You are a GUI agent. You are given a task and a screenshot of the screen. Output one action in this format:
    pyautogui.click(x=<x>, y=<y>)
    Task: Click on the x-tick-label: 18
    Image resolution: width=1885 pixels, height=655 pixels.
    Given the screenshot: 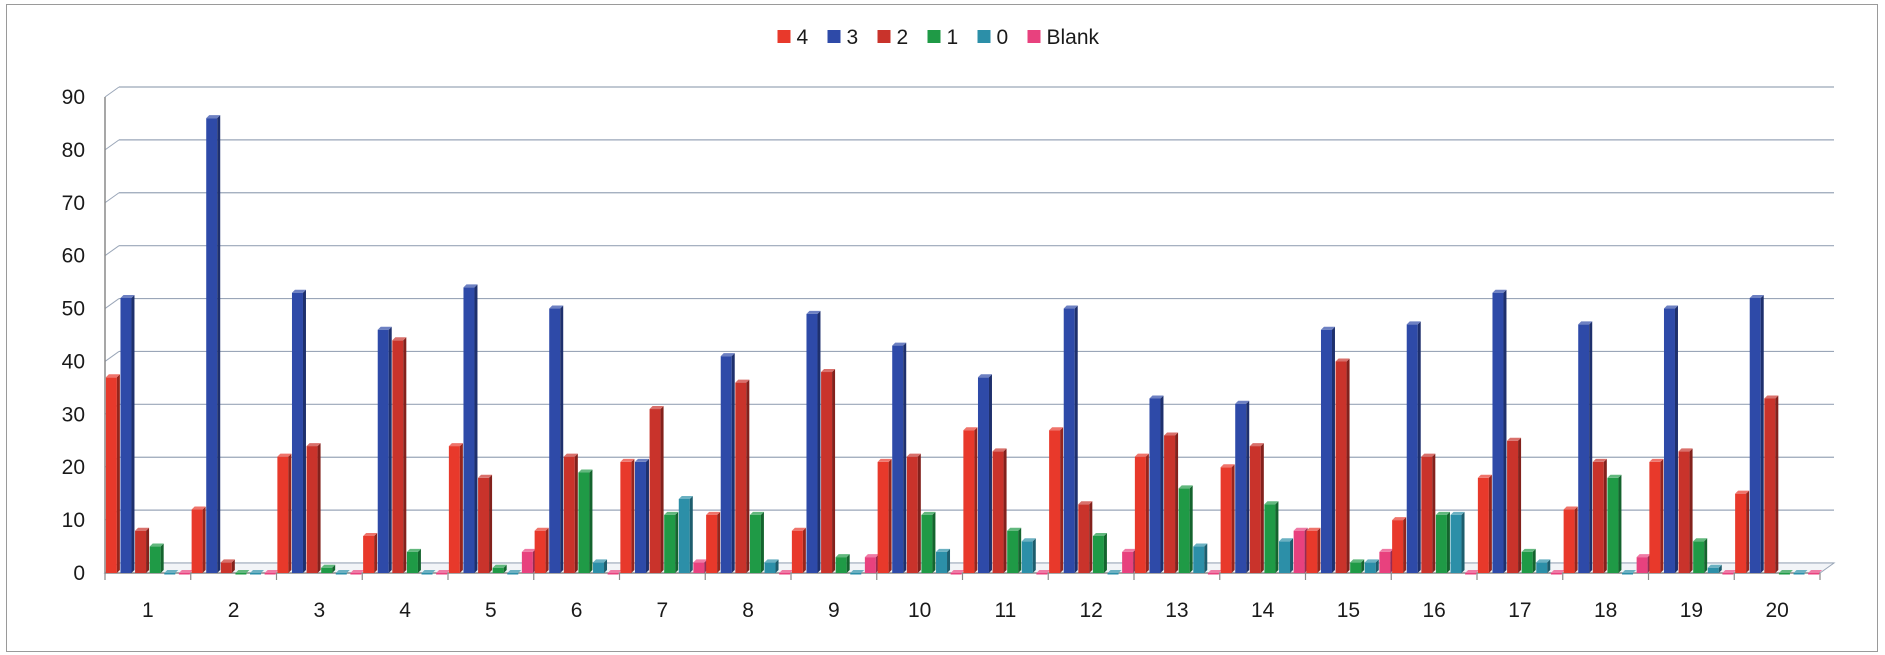 What is the action you would take?
    pyautogui.click(x=1605, y=610)
    